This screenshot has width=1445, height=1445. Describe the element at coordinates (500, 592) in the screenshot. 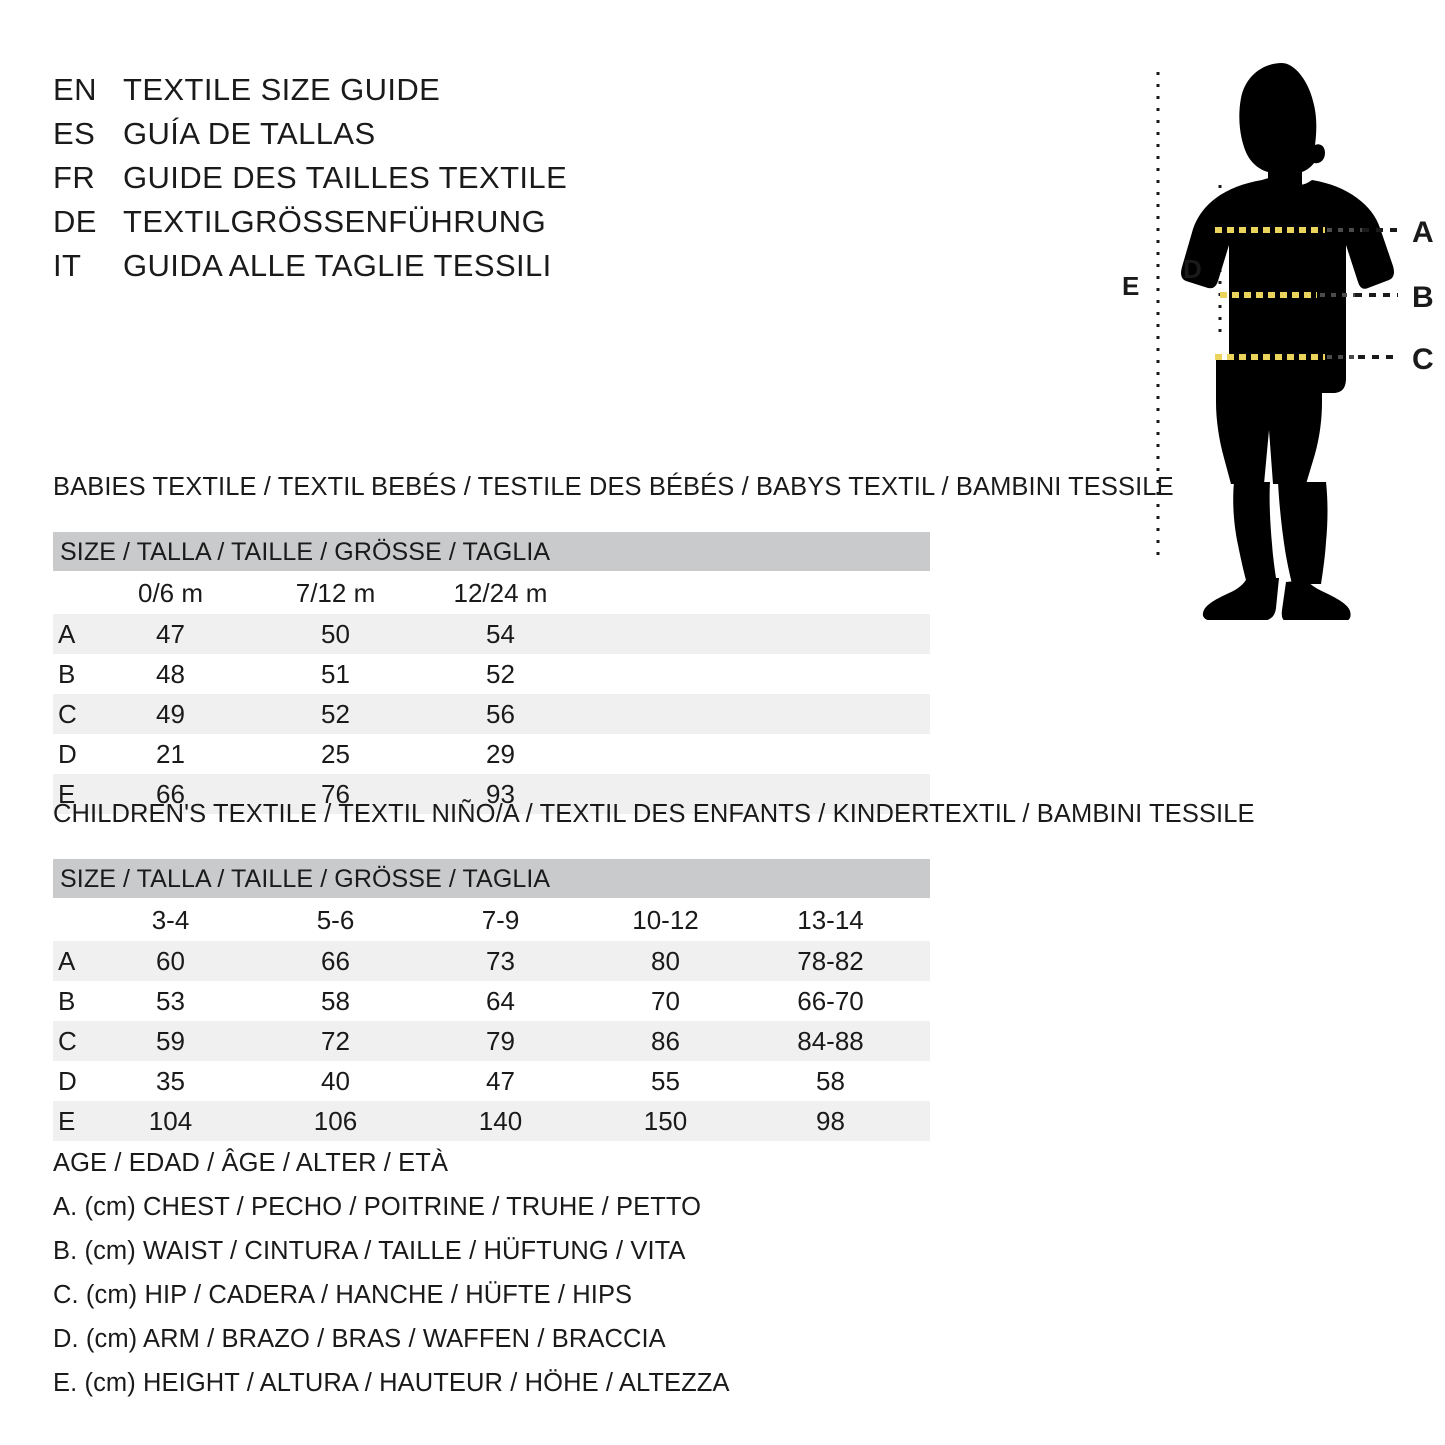

I see `babies-column-2: 12/24 m` at that location.